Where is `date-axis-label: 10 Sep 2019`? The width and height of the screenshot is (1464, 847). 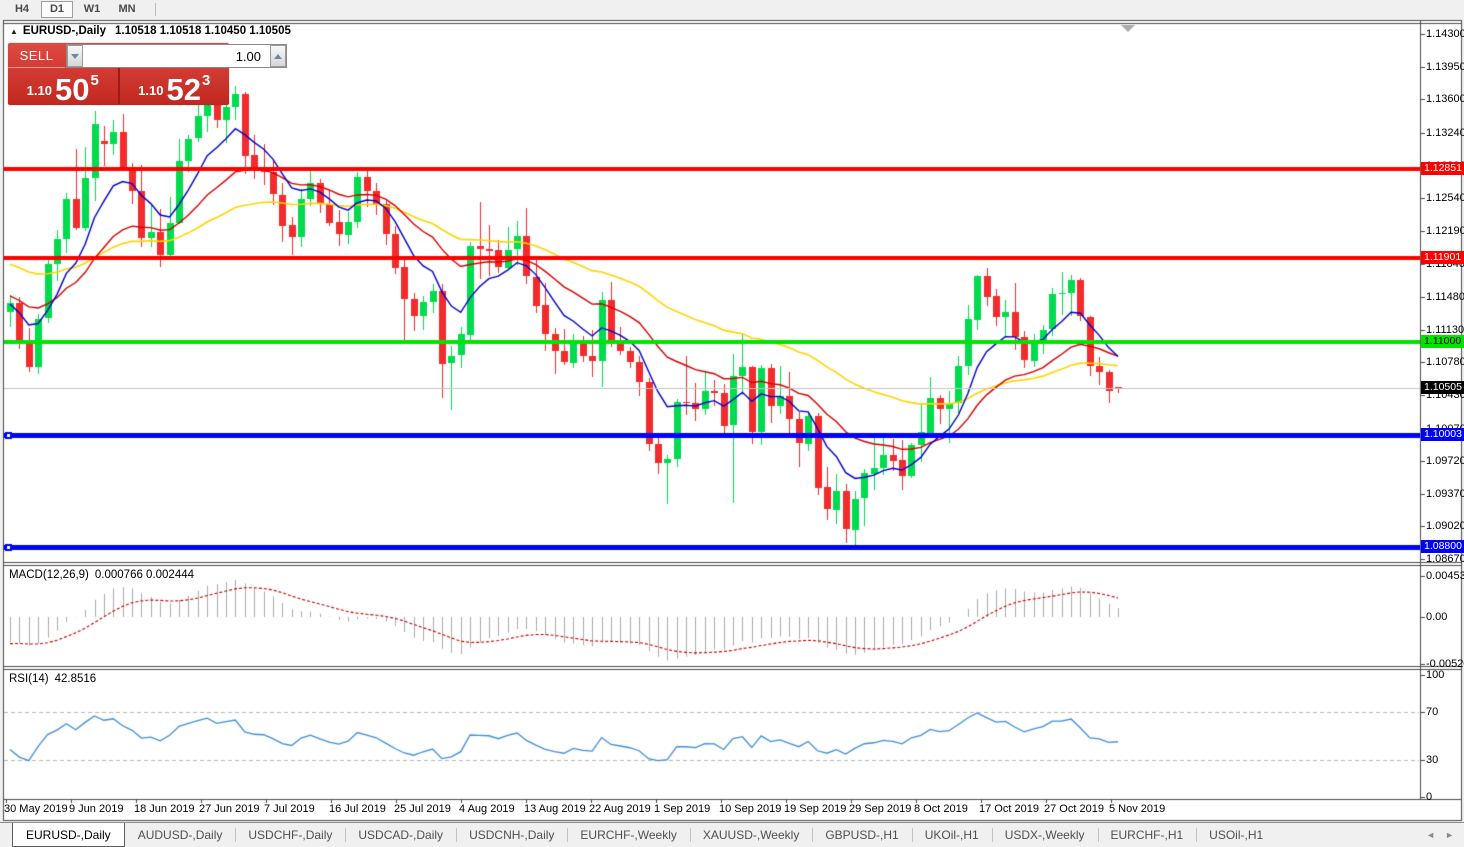
date-axis-label: 10 Sep 2019 is located at coordinates (750, 809).